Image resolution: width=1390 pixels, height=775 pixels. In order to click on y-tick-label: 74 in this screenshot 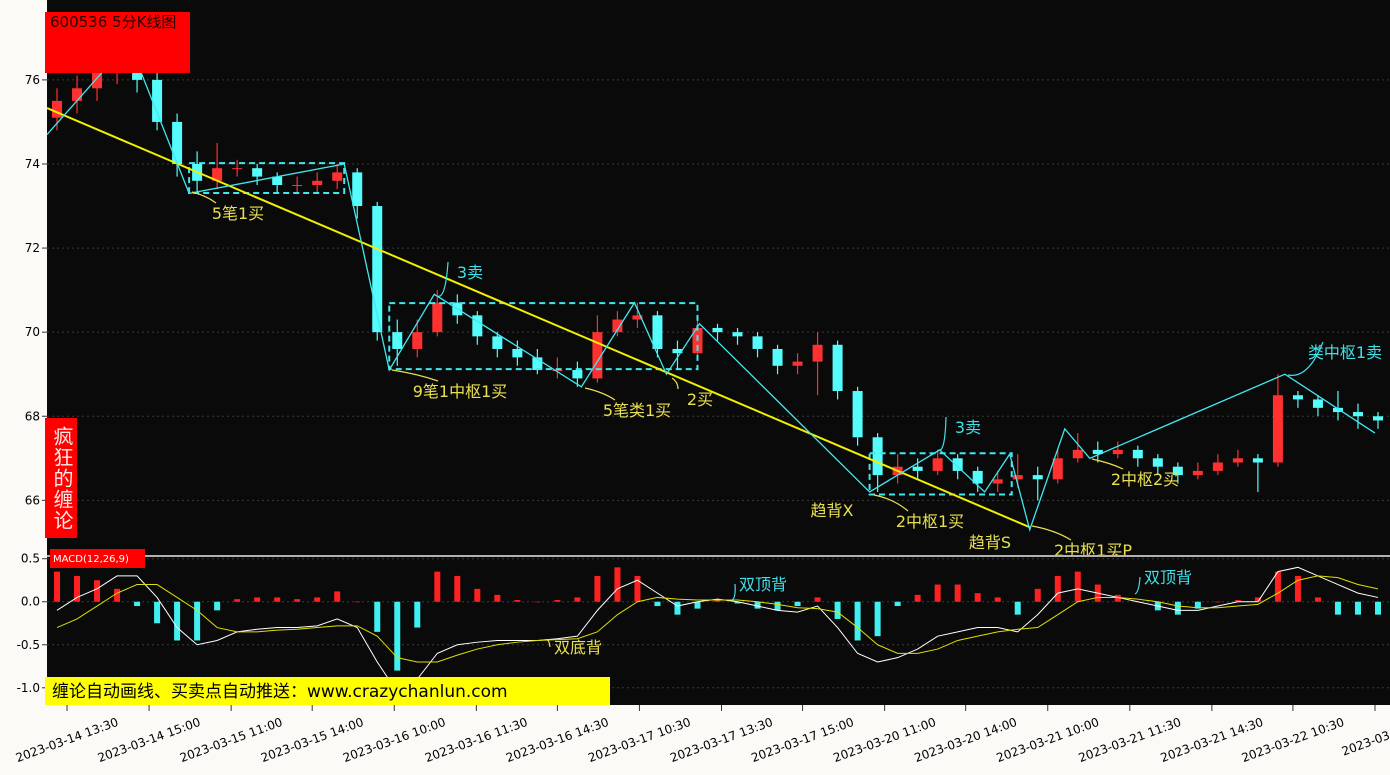, I will do `click(32, 164)`.